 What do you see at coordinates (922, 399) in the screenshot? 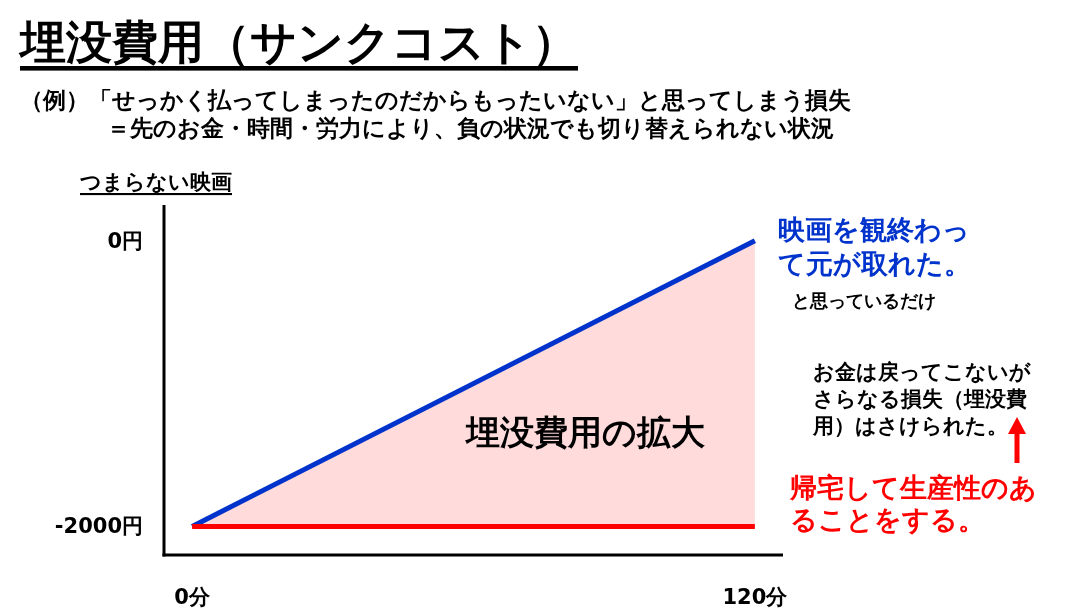
I see `annotation: お金は戻ってこないがさらなる損失（埋没費用）はさけられた。` at bounding box center [922, 399].